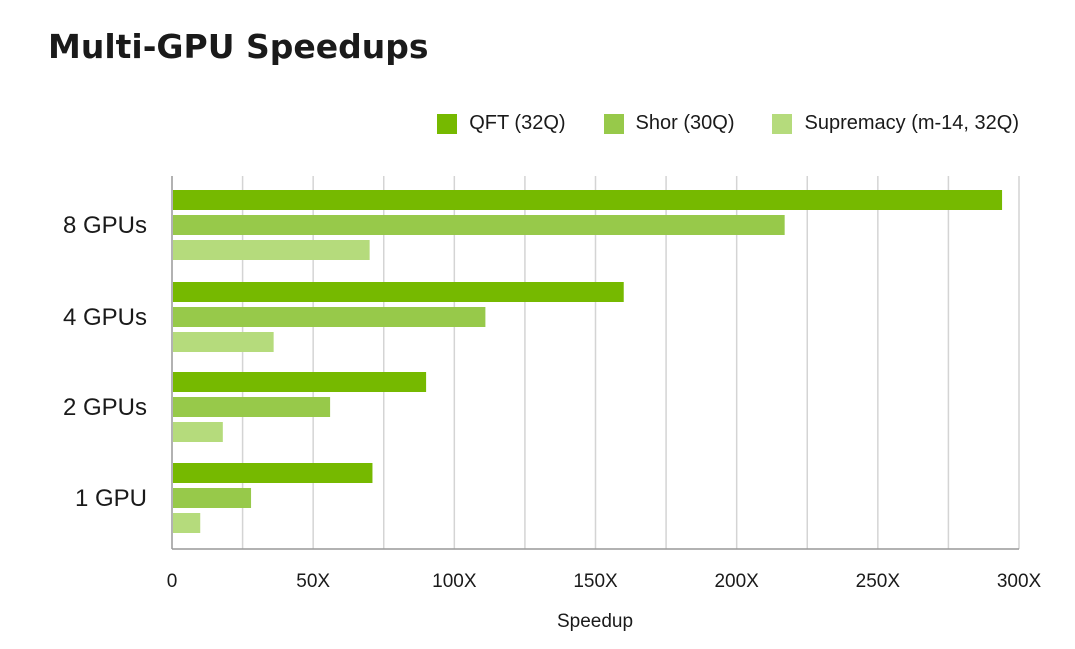  I want to click on category-label: 8 GPUs, so click(105, 225).